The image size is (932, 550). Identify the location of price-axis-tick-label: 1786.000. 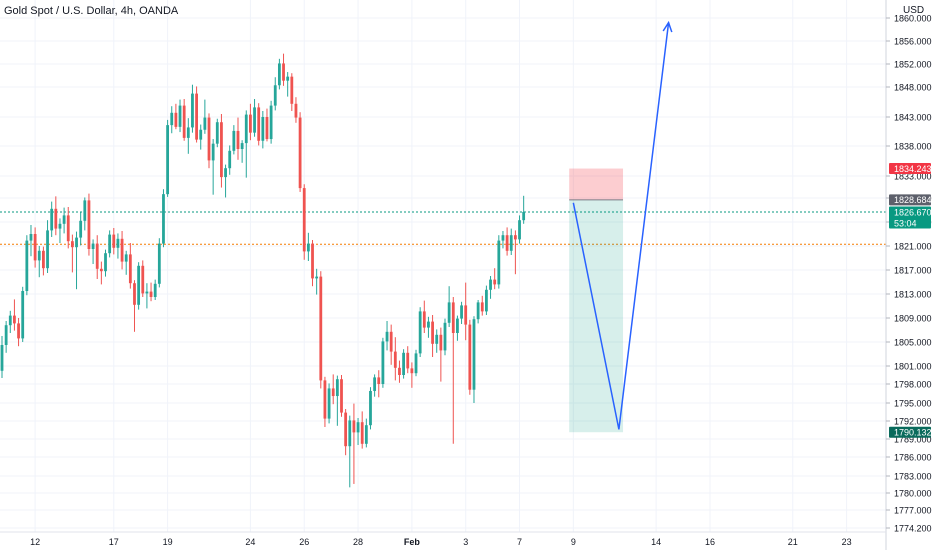
(913, 458).